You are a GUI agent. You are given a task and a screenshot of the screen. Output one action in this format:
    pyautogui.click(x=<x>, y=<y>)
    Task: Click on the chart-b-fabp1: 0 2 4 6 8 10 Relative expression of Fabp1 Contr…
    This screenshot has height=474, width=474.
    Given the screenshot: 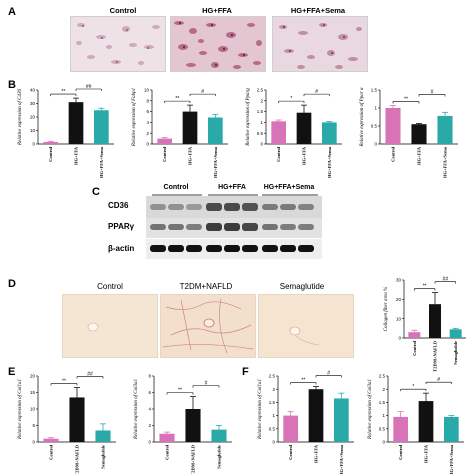 What is the action you would take?
    pyautogui.click(x=180, y=133)
    